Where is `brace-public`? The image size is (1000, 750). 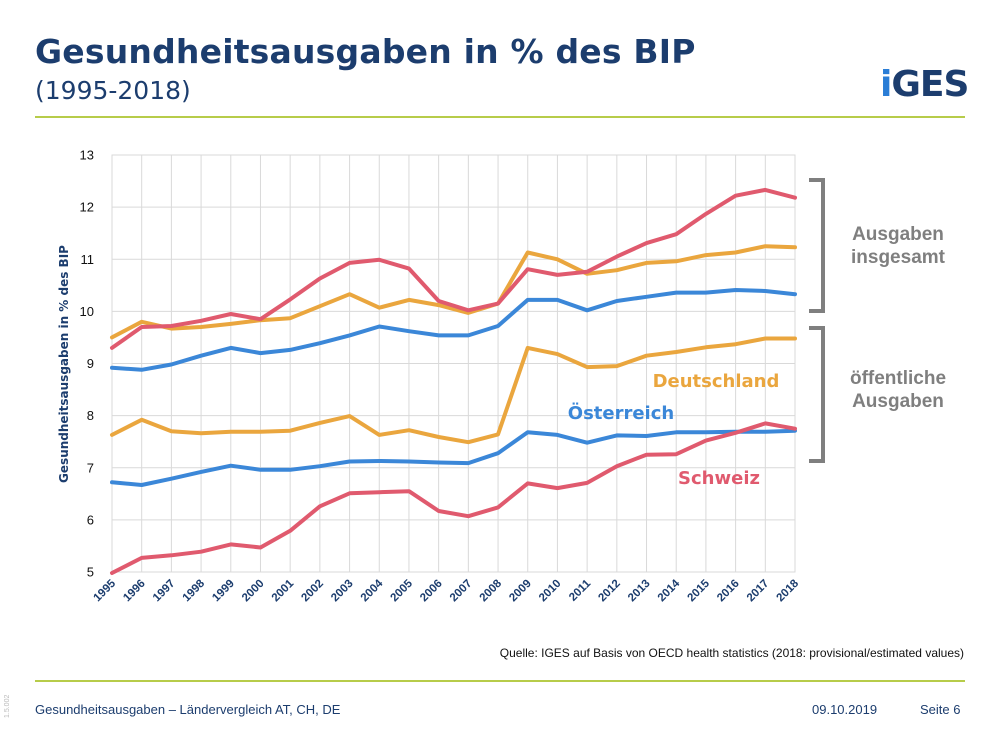 brace-public is located at coordinates (817, 394).